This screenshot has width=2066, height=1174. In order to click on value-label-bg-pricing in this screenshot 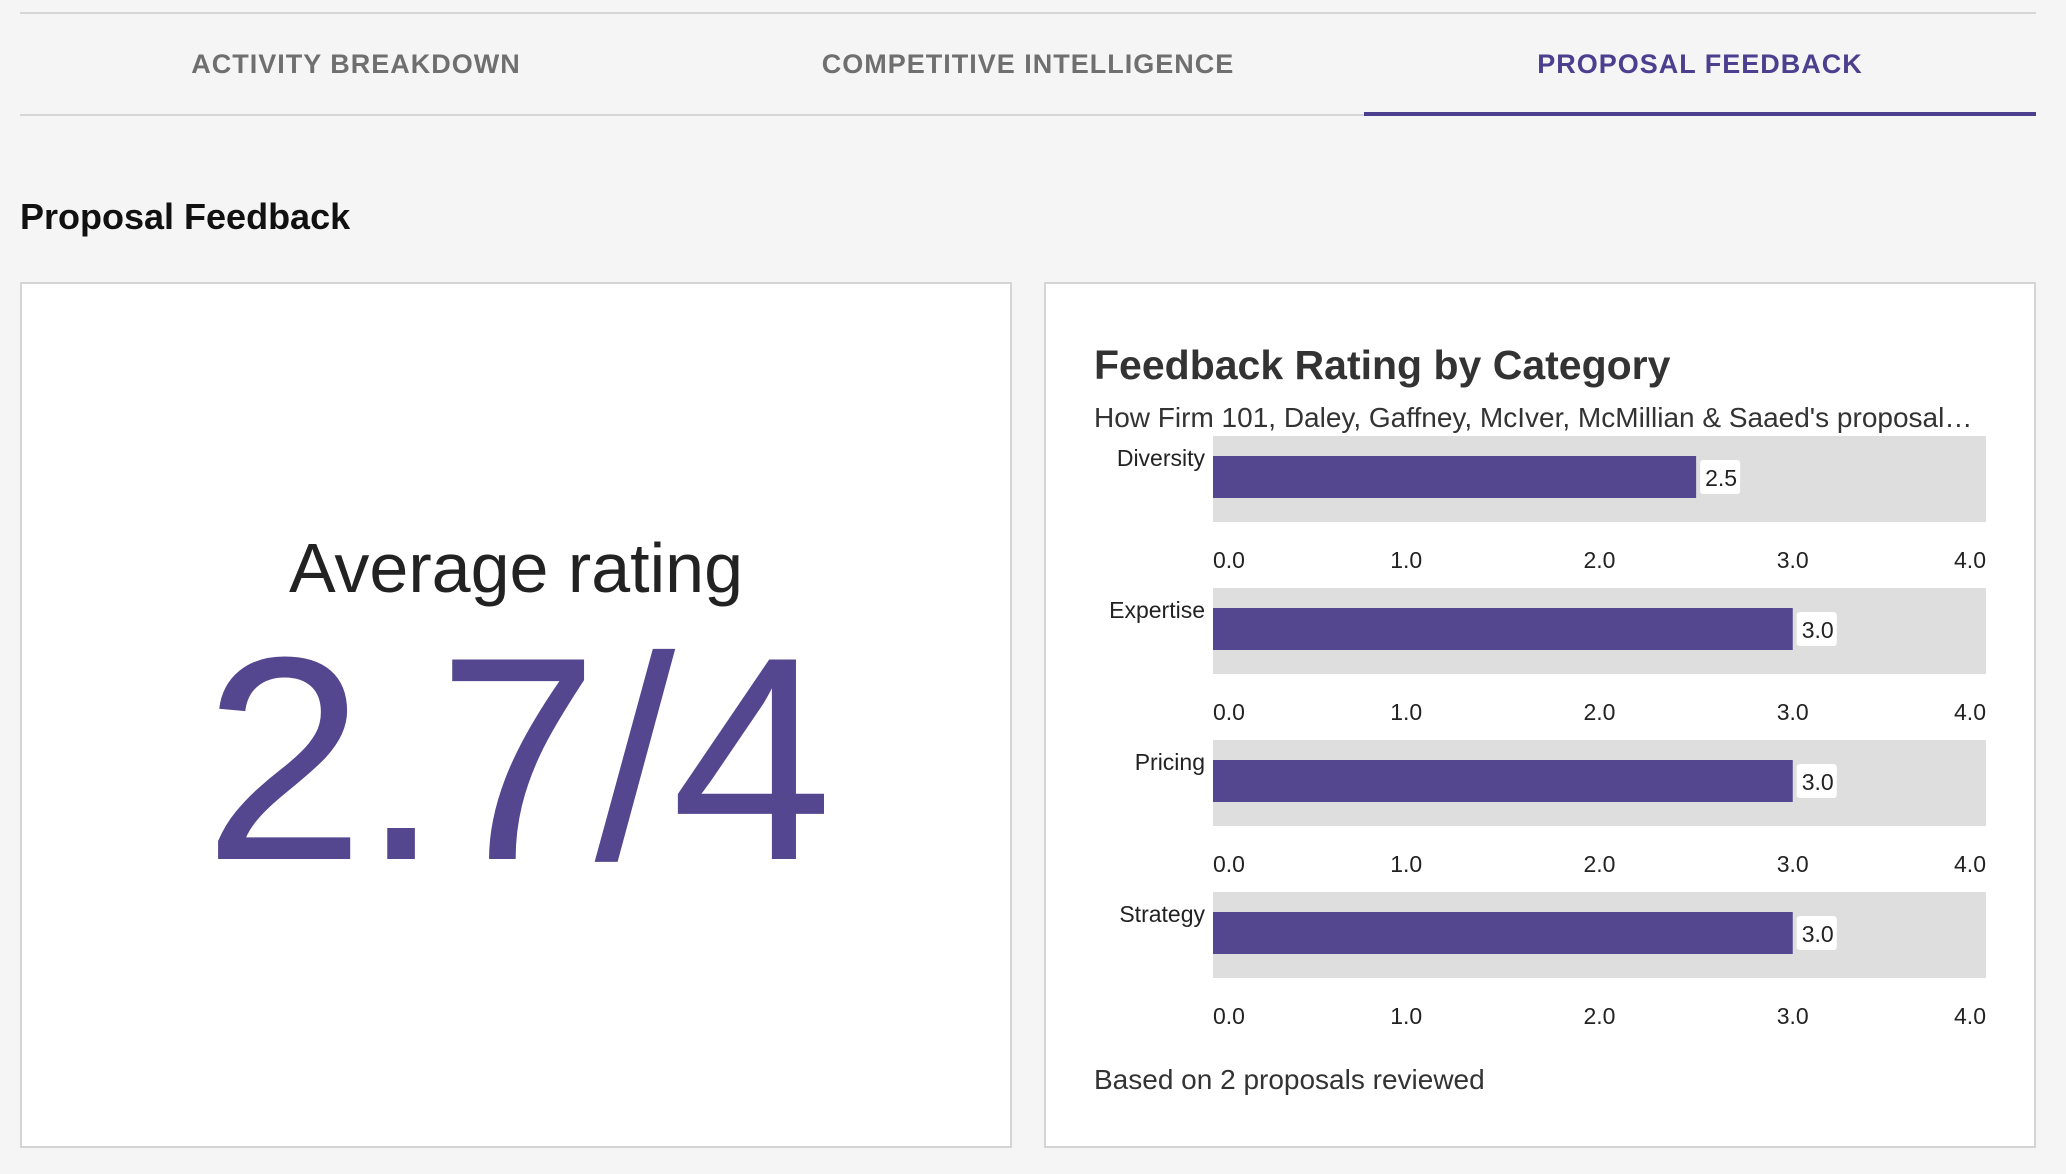, I will do `click(1816, 781)`.